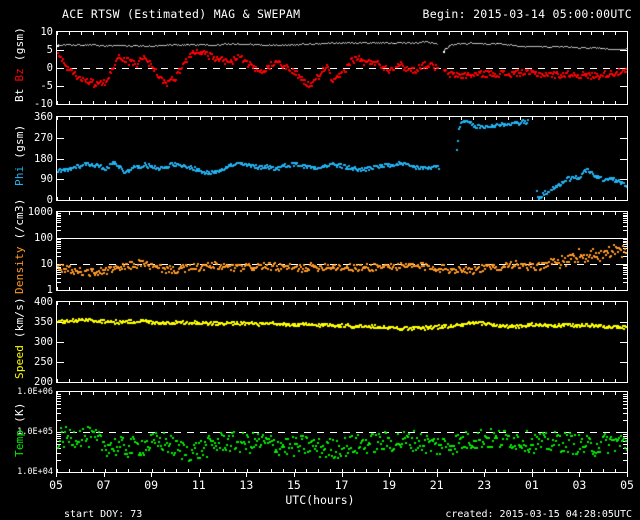 The image size is (640, 520). What do you see at coordinates (181, 14) in the screenshot?
I see `page-title: ACE RTSW (Estimated) MAG & SWEPAM` at bounding box center [181, 14].